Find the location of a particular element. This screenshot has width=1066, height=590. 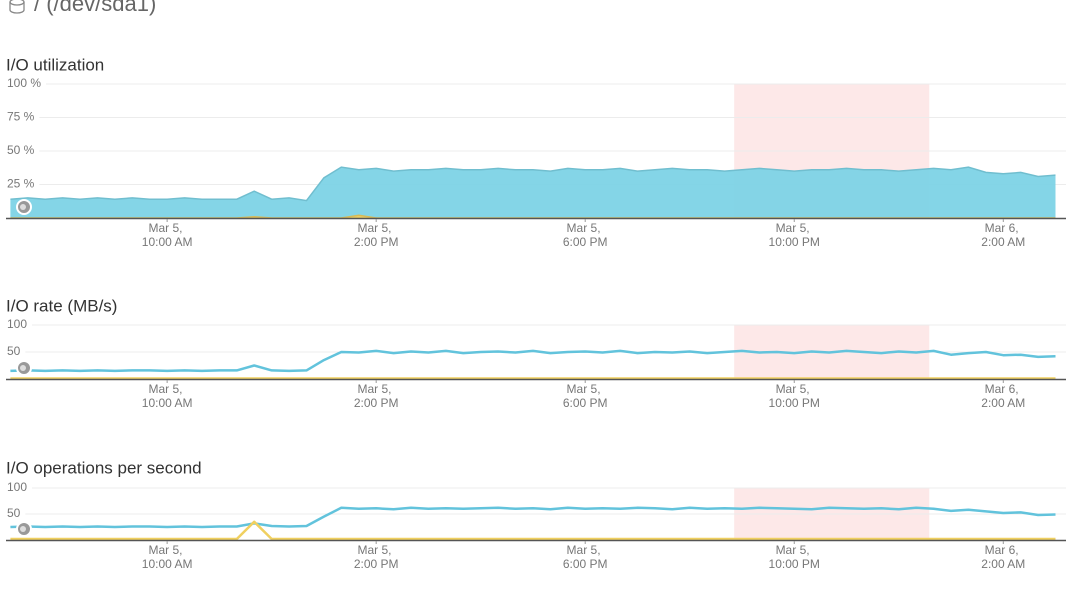

chart-title: I/O rate (MB/s) is located at coordinates (61, 305).